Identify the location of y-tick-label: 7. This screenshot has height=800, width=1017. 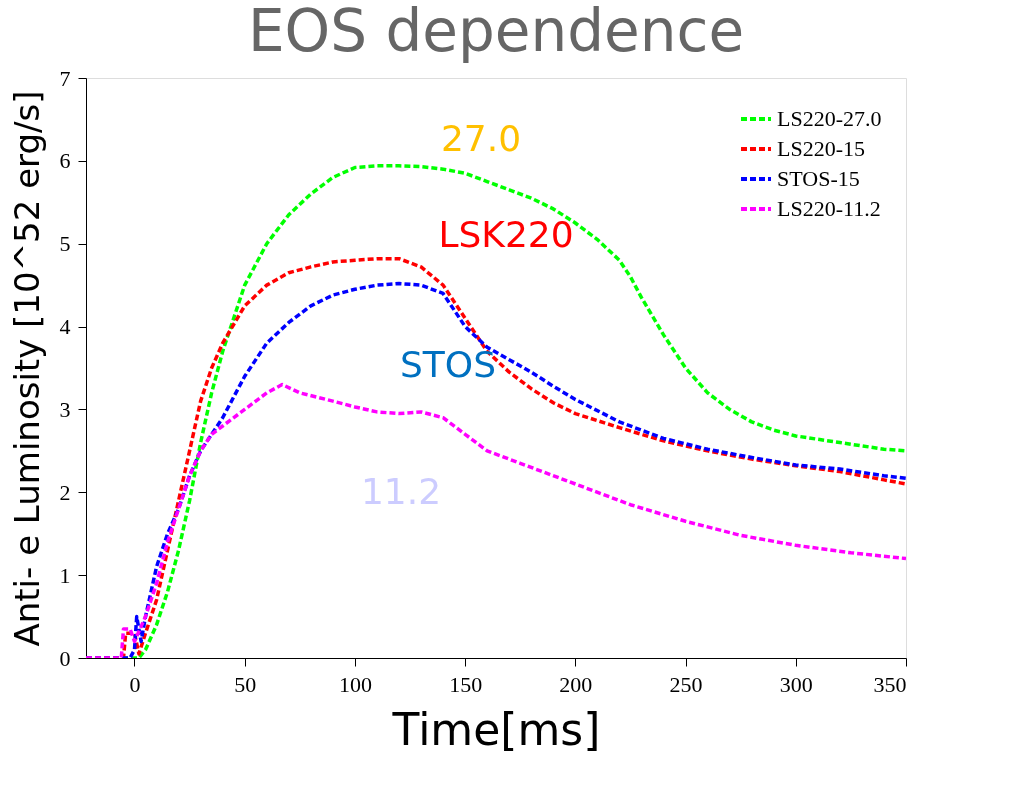
(65, 78).